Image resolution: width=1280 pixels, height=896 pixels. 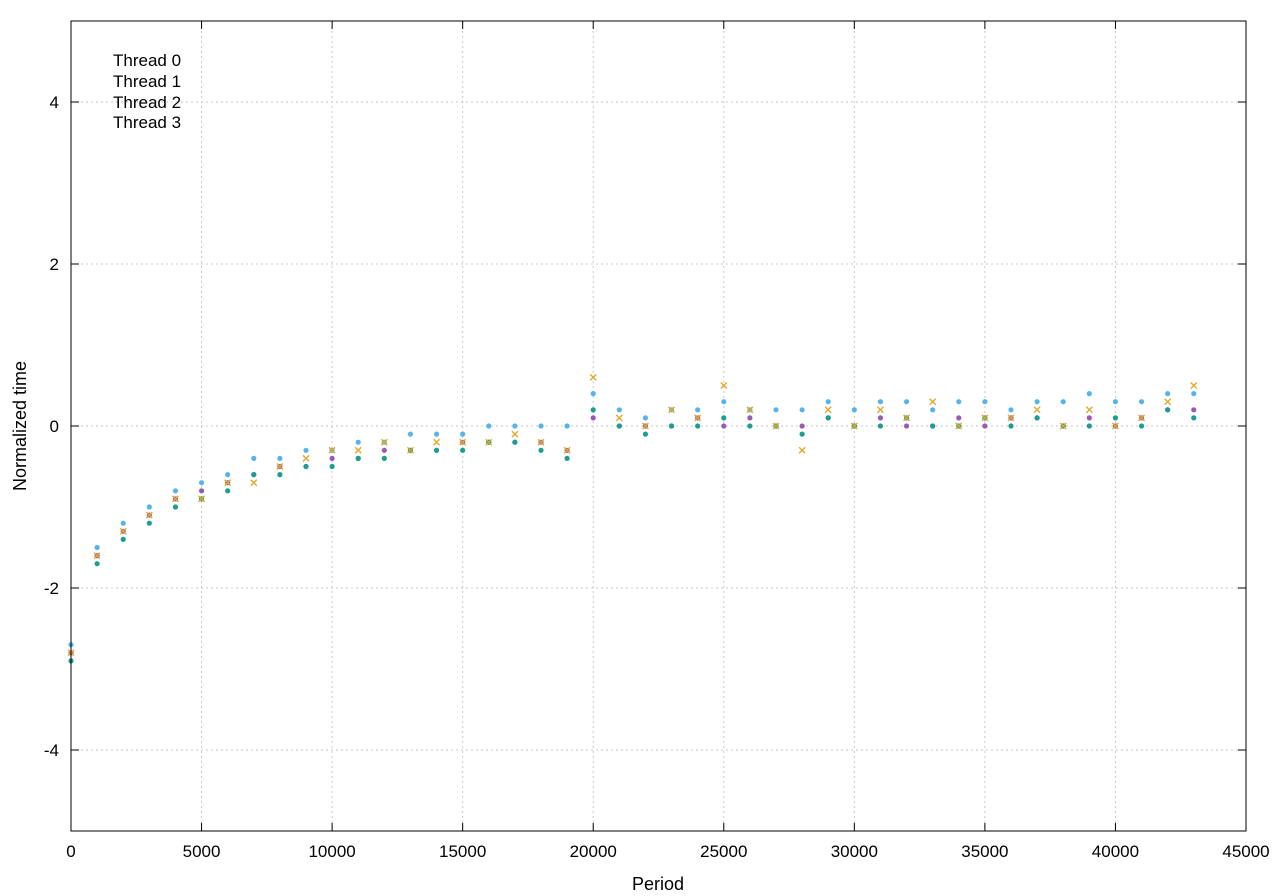 I want to click on x-tick-label: 25000, so click(x=723, y=851).